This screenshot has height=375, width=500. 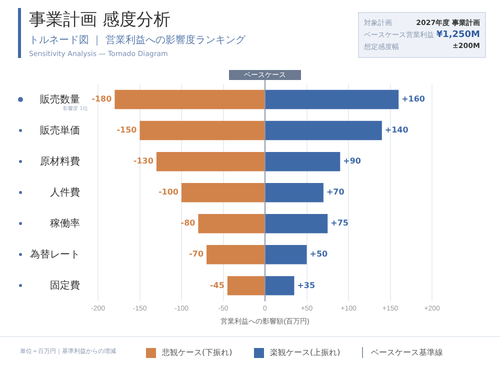 What do you see at coordinates (458, 35) in the screenshot?
I see `text: ¥1,250M` at bounding box center [458, 35].